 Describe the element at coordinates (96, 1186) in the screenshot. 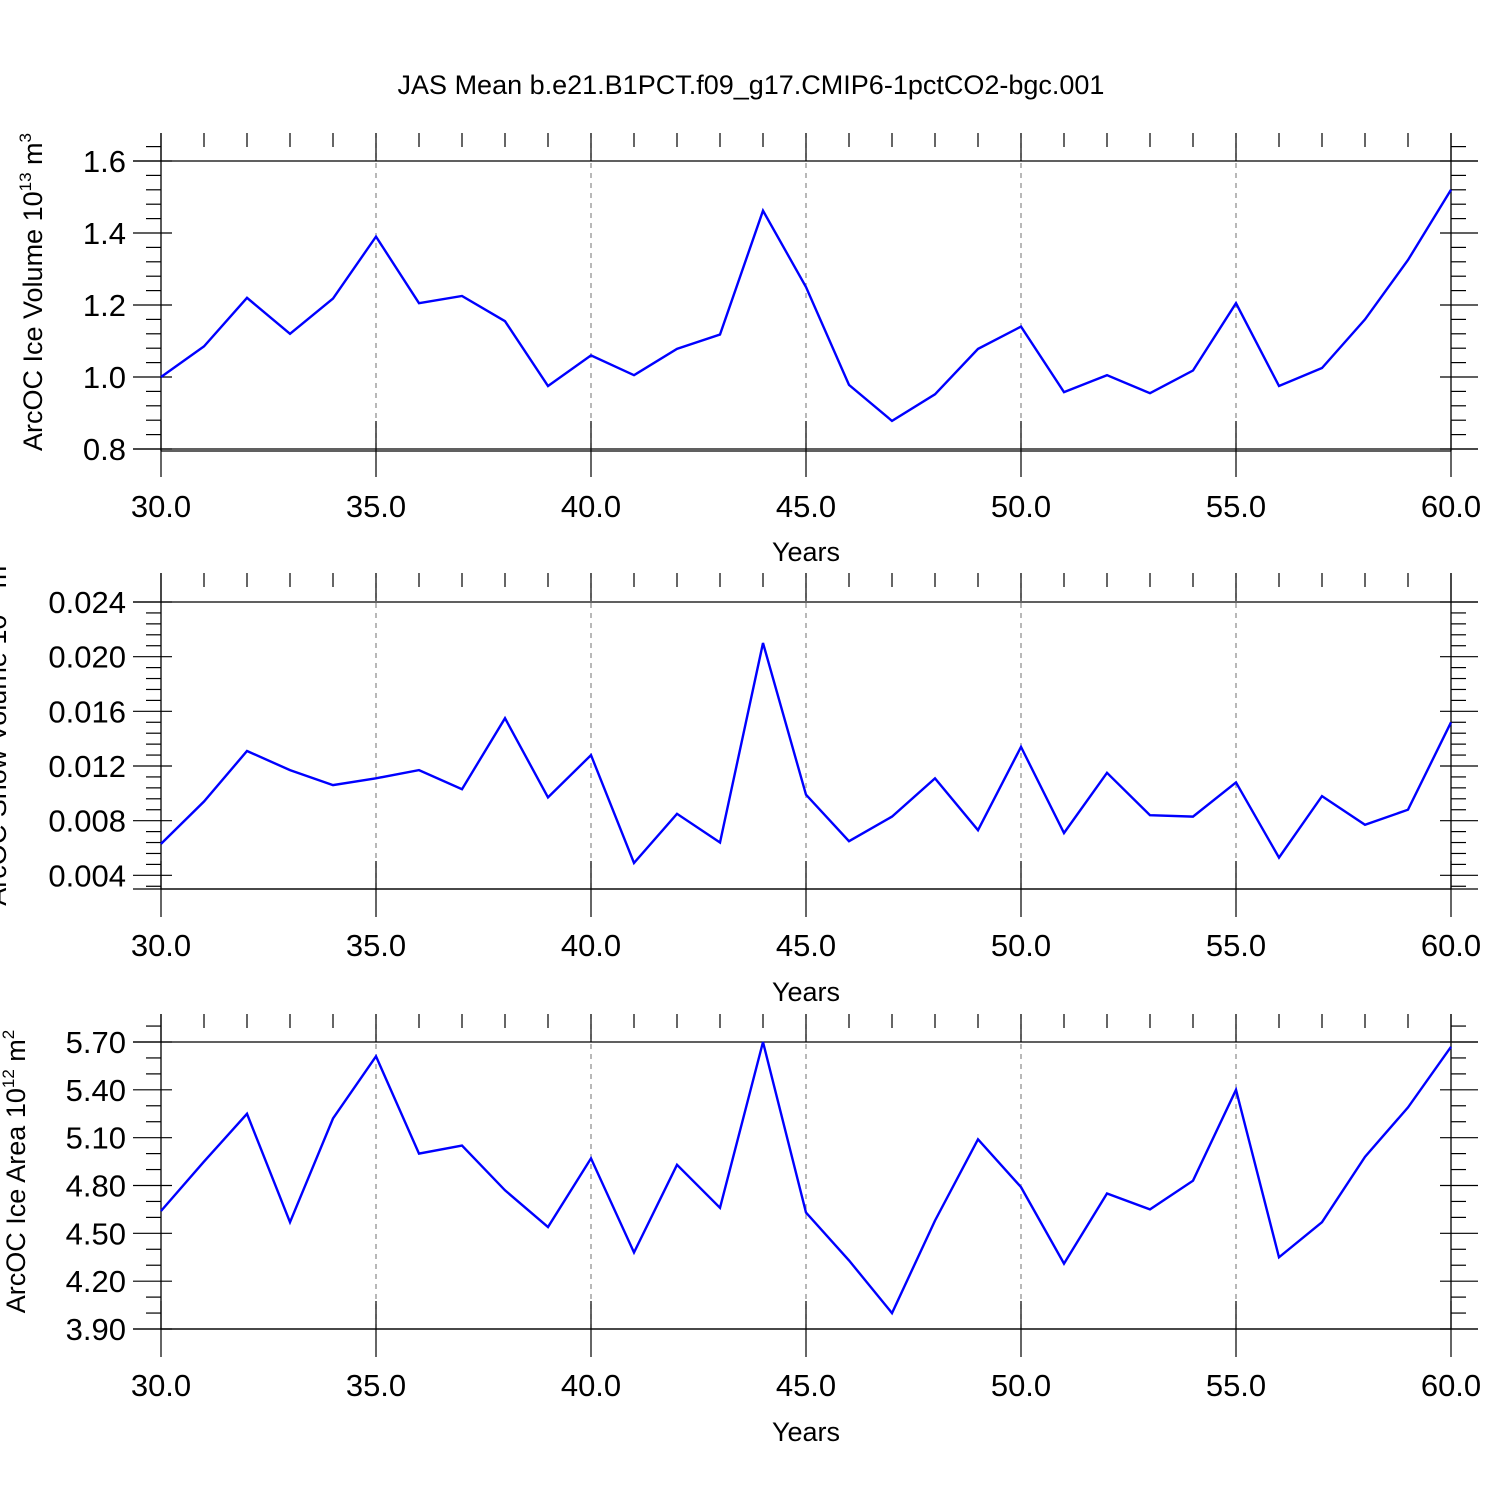

I see `y-tick-label: 4.80` at that location.